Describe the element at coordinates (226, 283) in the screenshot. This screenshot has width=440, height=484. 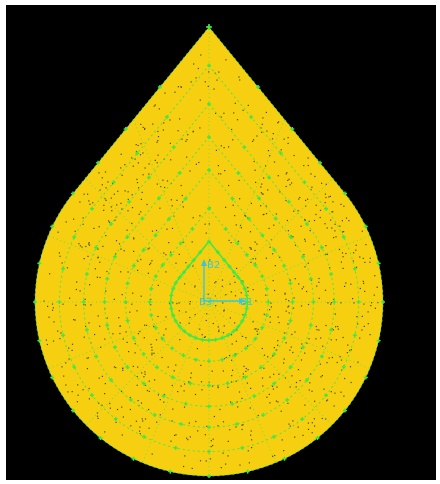
I see `axis-triad: B1 B2 B3` at that location.